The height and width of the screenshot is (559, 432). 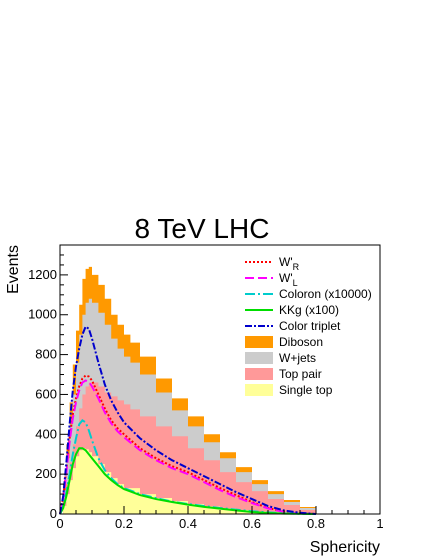 What do you see at coordinates (296, 267) in the screenshot?
I see `legend-subscript: R` at bounding box center [296, 267].